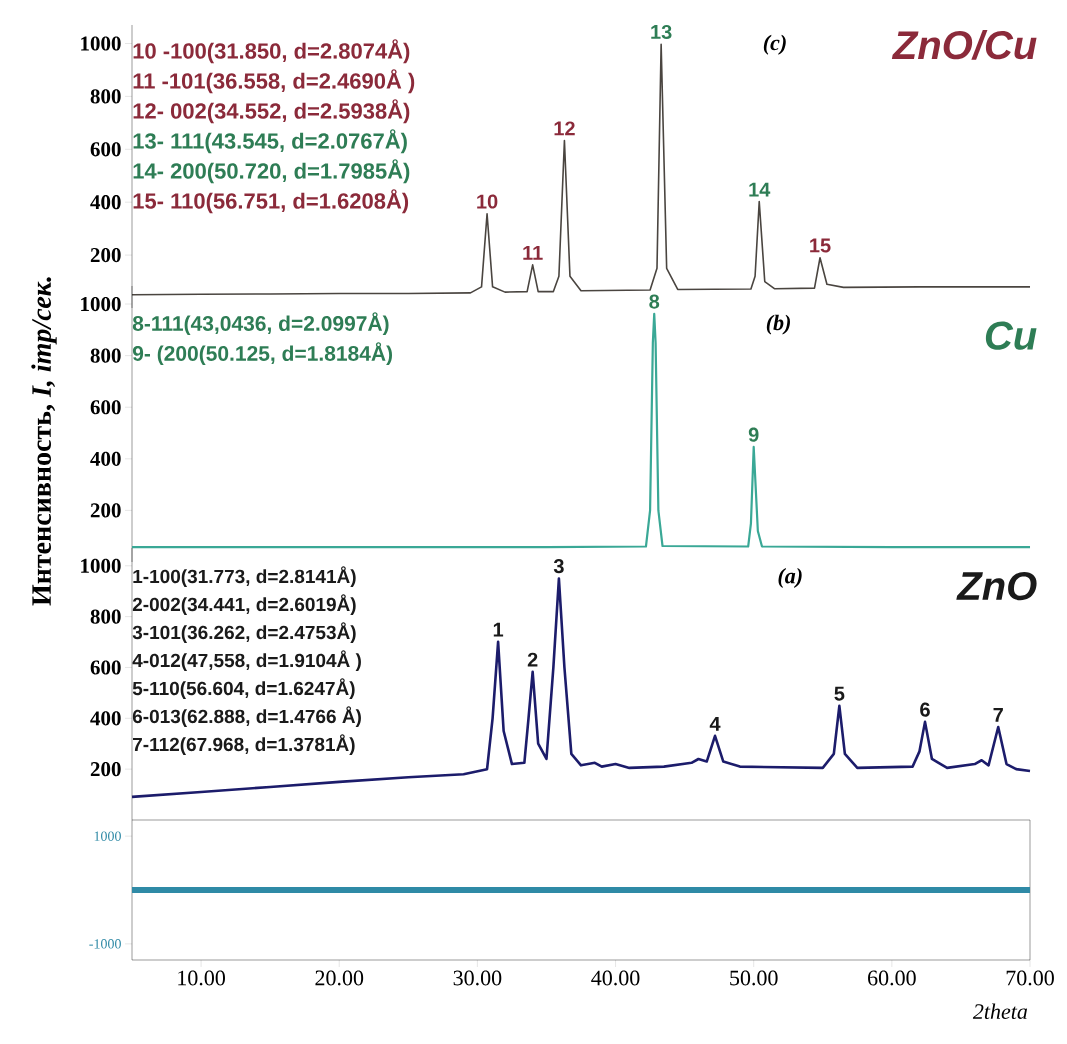  Describe the element at coordinates (339, 978) in the screenshot. I see `x-tick-label: 20.00` at that location.